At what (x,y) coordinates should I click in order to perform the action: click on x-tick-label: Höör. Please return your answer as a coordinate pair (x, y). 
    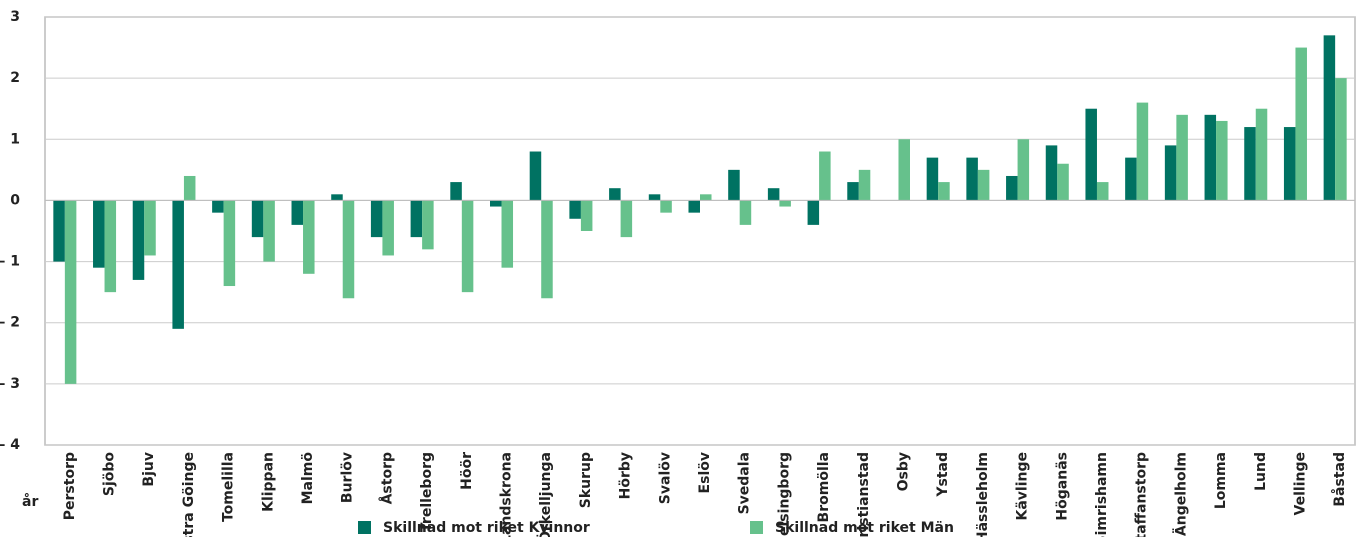
    Looking at the image, I should click on (467, 471).